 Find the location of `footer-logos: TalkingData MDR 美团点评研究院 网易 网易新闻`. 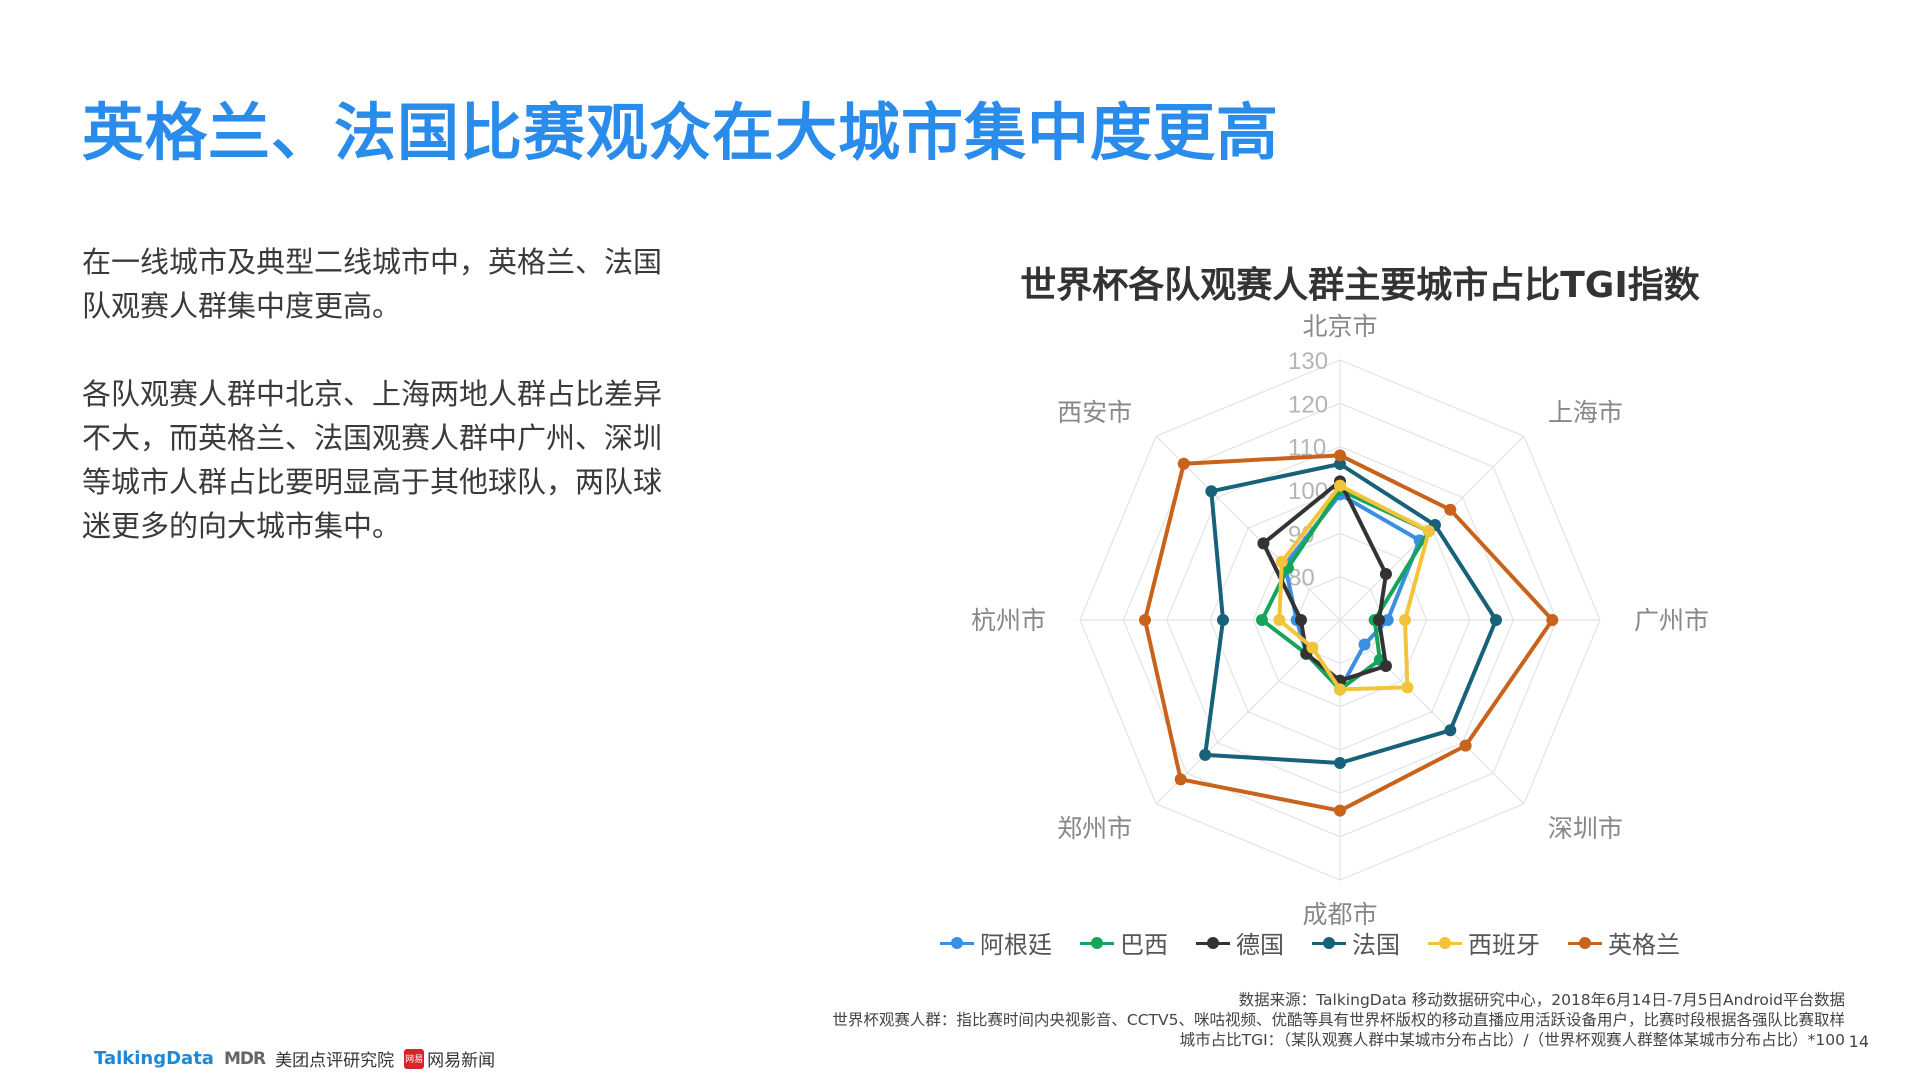

footer-logos: TalkingData MDR 美团点评研究院 网易 网易新闻 is located at coordinates (294, 1058).